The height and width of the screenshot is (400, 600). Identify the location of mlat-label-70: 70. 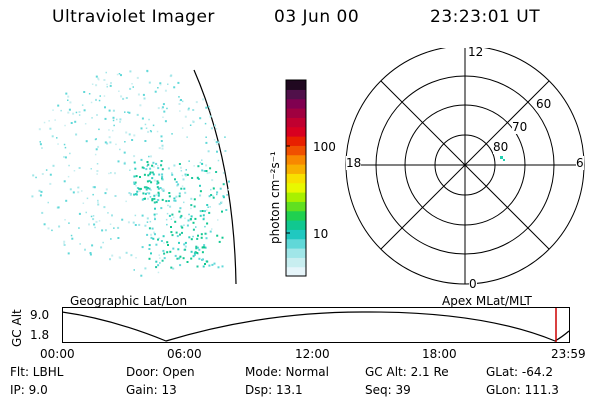
(520, 127).